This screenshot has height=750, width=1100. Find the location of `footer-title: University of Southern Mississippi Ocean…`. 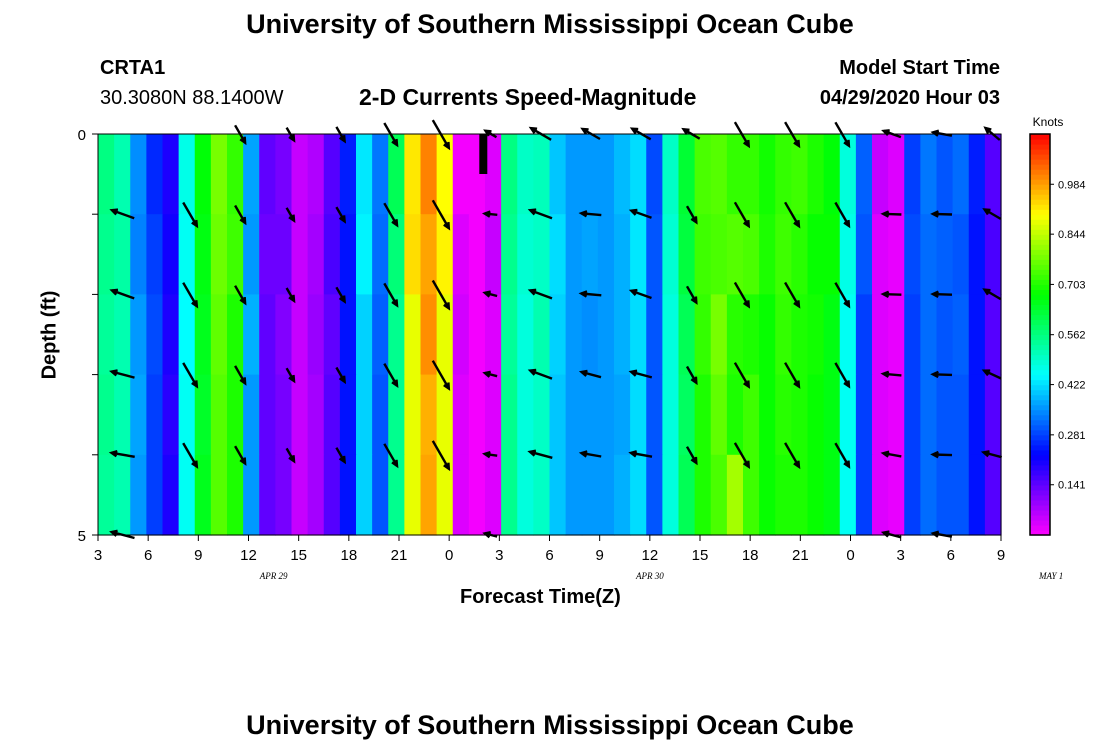

footer-title: University of Southern Mississippi Ocean… is located at coordinates (550, 725).